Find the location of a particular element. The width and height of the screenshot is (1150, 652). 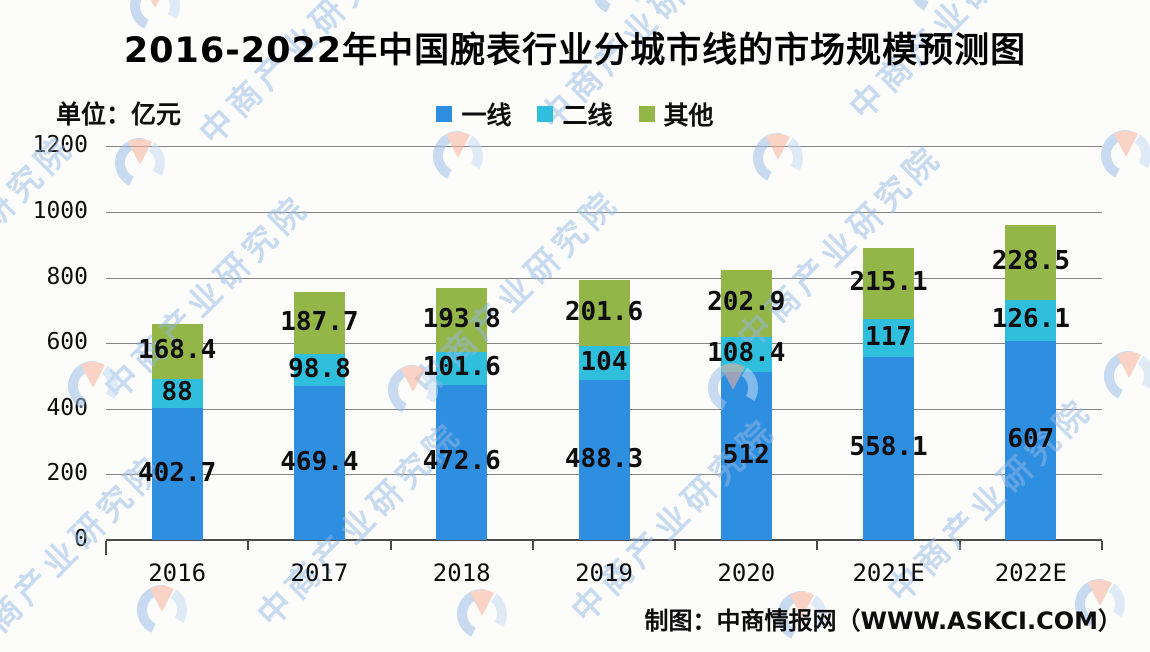

bar-segment-2022E-一线 is located at coordinates (1031, 440).